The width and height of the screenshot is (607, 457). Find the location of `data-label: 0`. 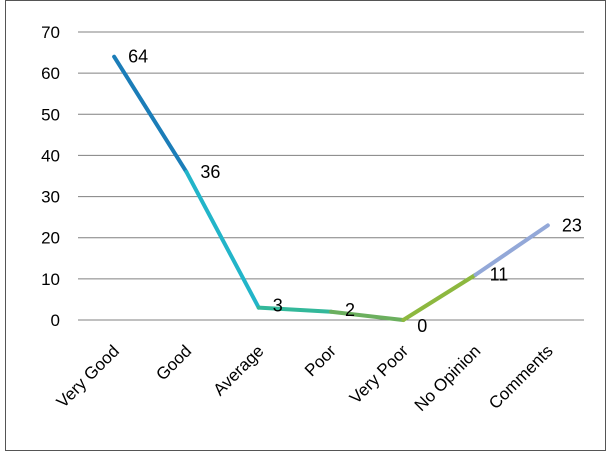

data-label: 0 is located at coordinates (422, 326).